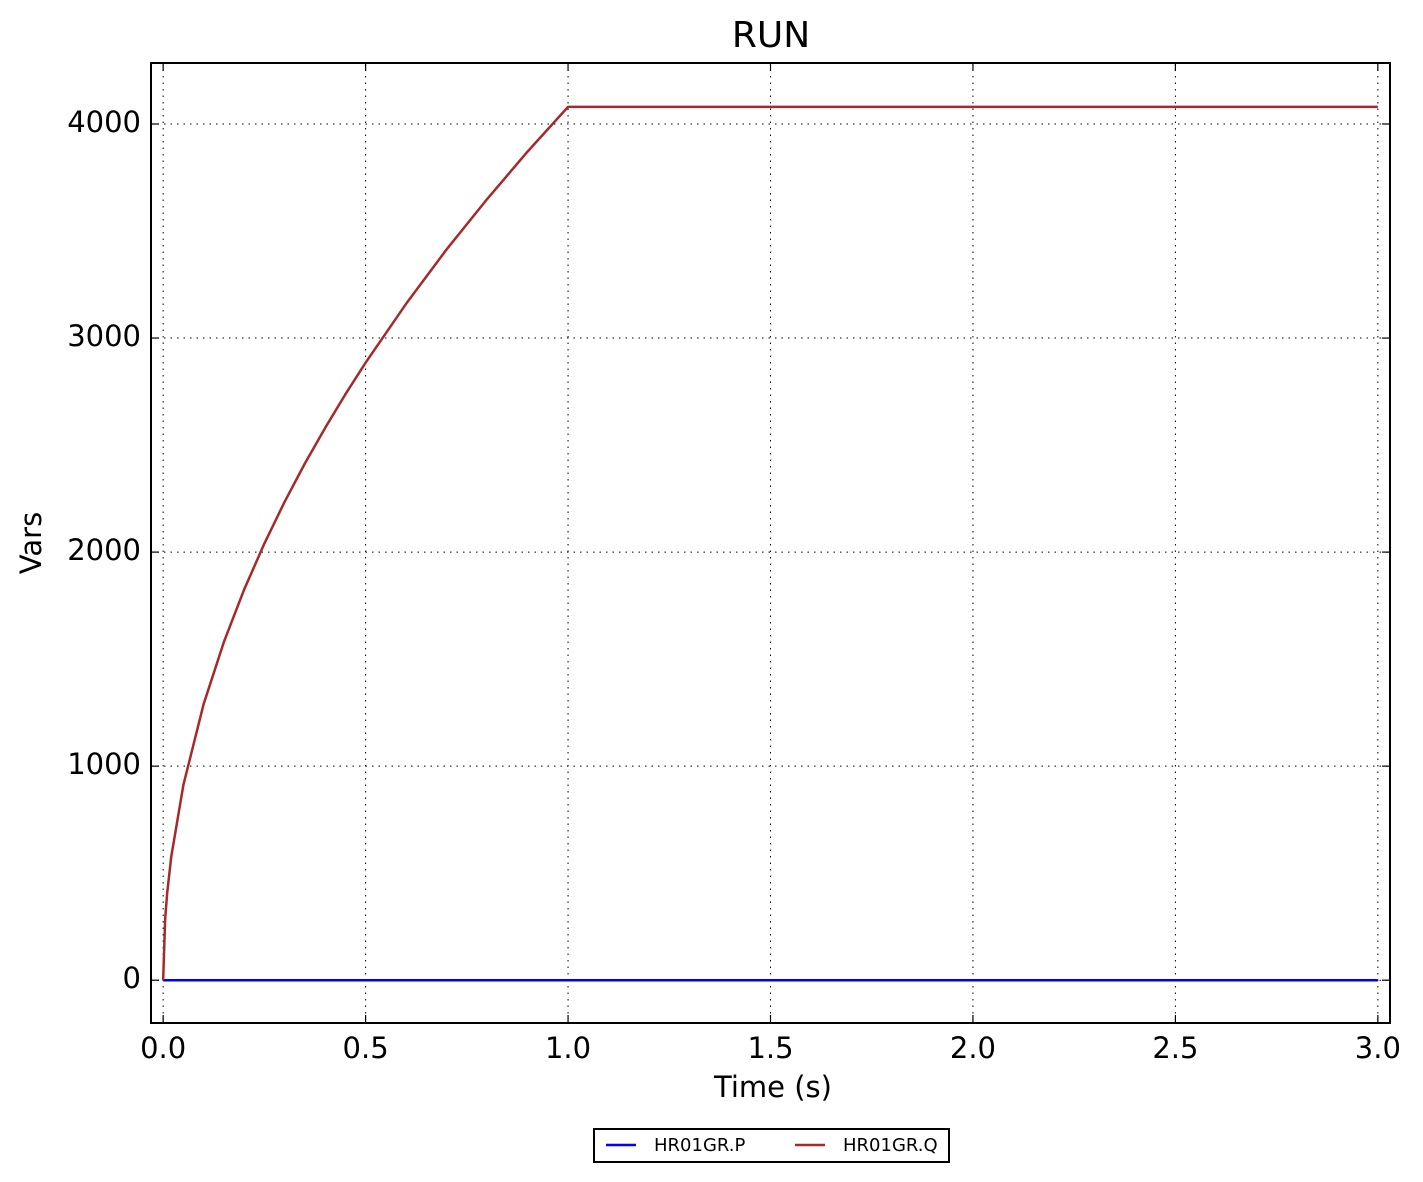 The width and height of the screenshot is (1423, 1182). I want to click on y-tick-label: 4000, so click(104, 122).